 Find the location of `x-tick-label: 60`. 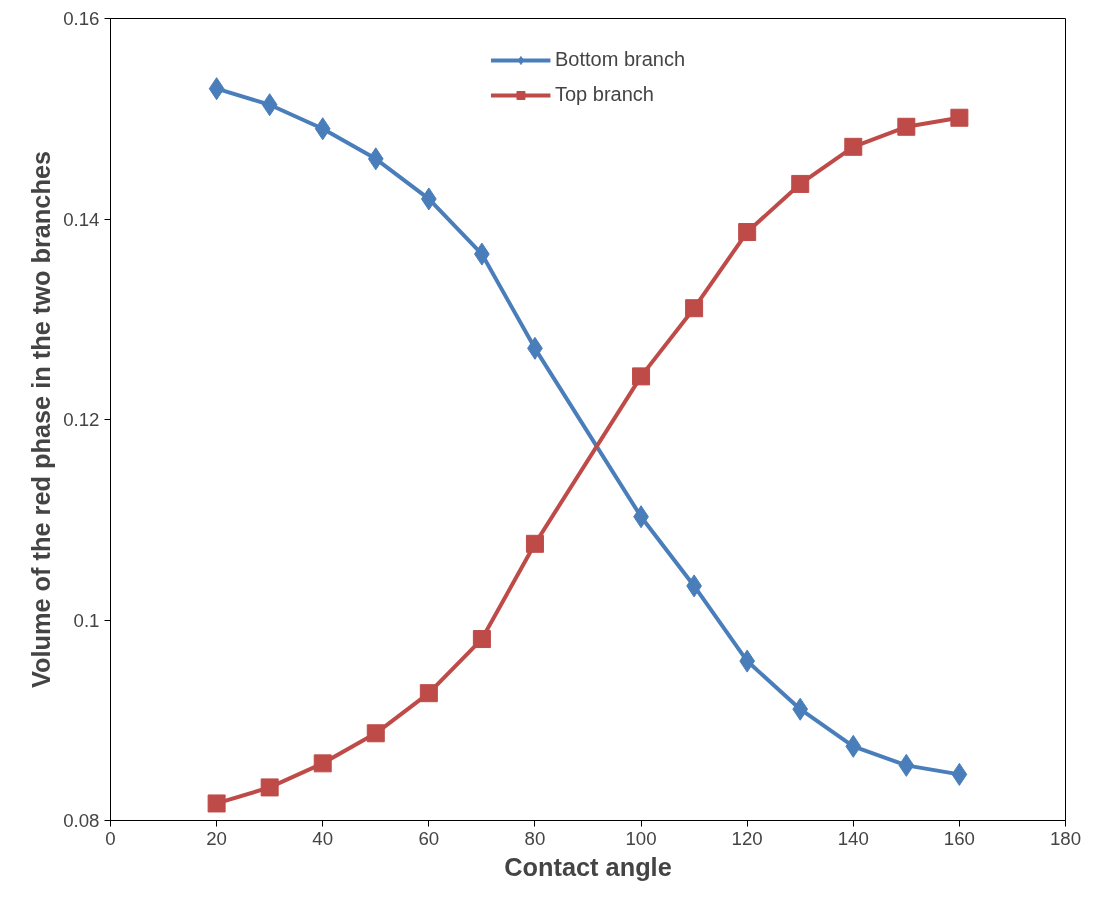

x-tick-label: 60 is located at coordinates (429, 838).